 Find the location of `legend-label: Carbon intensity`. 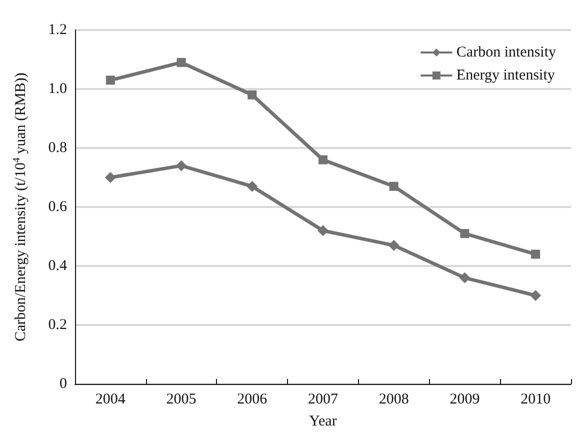

legend-label: Carbon intensity is located at coordinates (506, 52).